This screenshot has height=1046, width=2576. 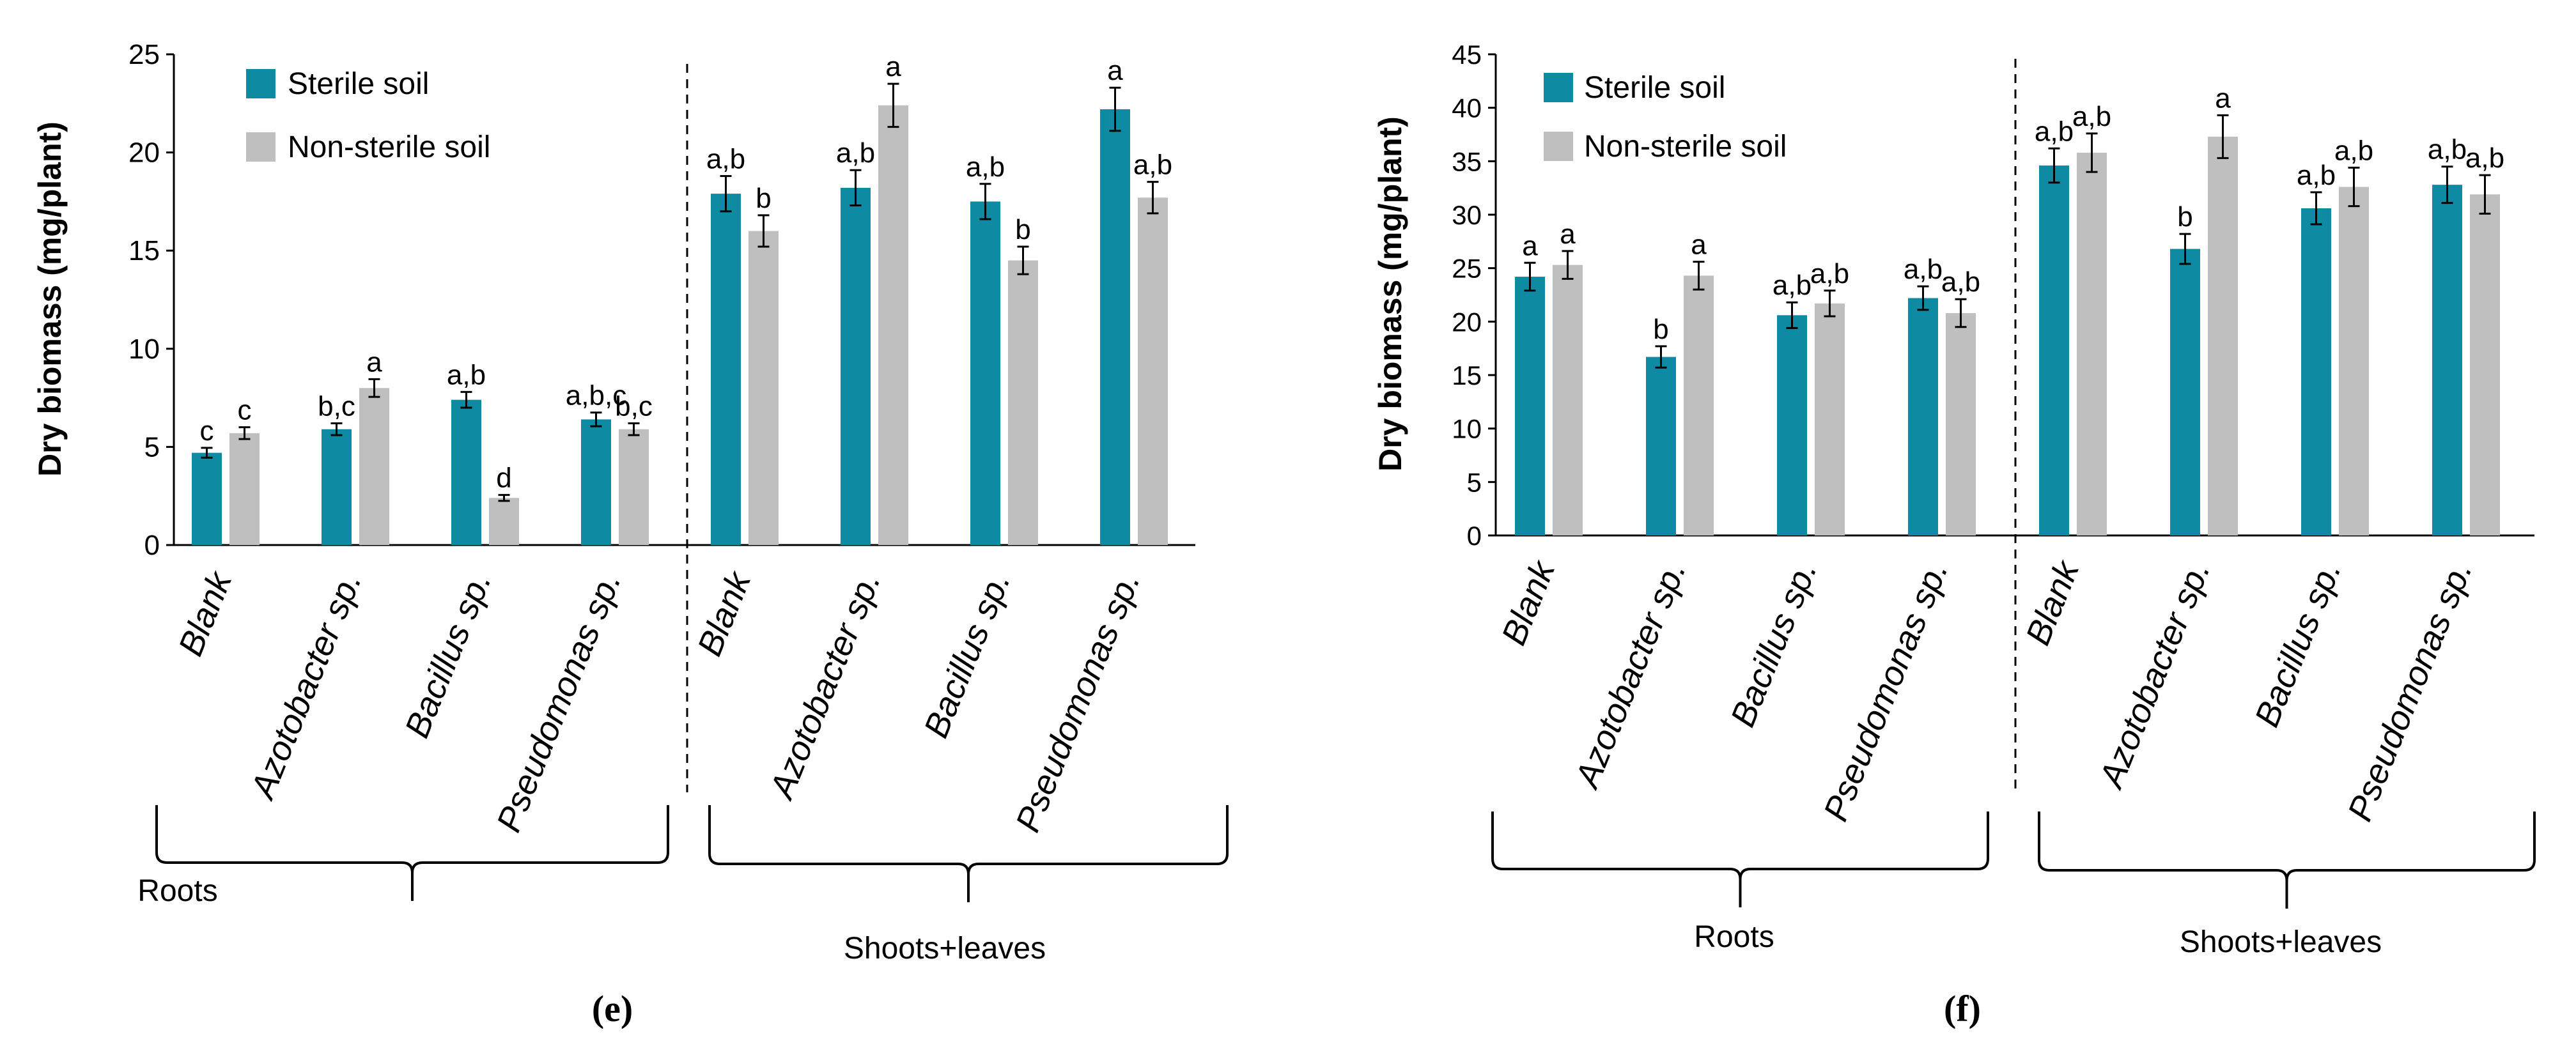 What do you see at coordinates (1559, 87) in the screenshot?
I see `legend-swatch-sterile-f` at bounding box center [1559, 87].